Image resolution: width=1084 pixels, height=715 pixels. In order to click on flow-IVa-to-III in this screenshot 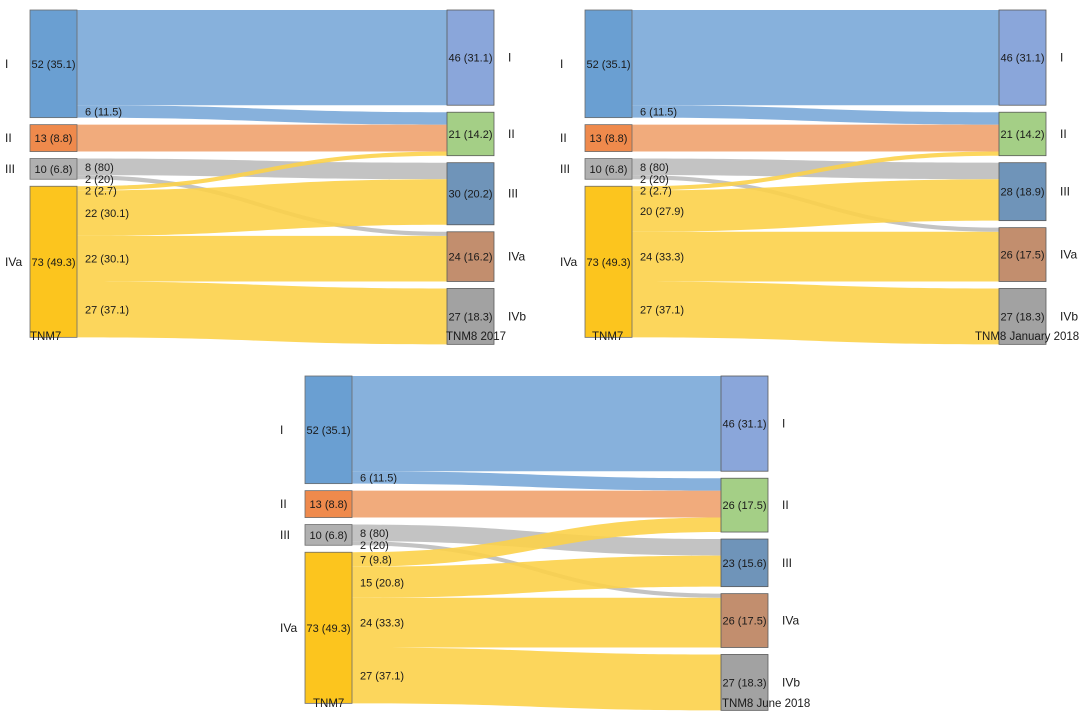, I will do `click(815, 205)`.